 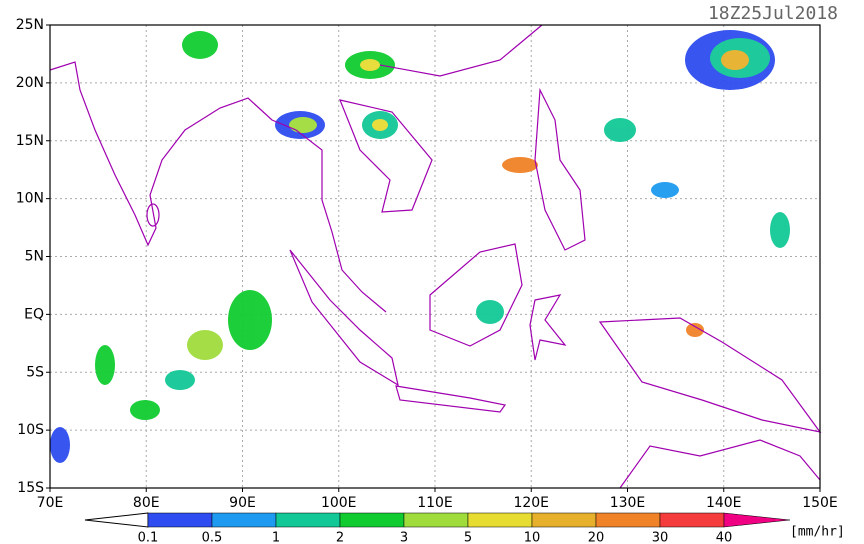 I want to click on map-title: 18Z25Jul2018, so click(x=773, y=13).